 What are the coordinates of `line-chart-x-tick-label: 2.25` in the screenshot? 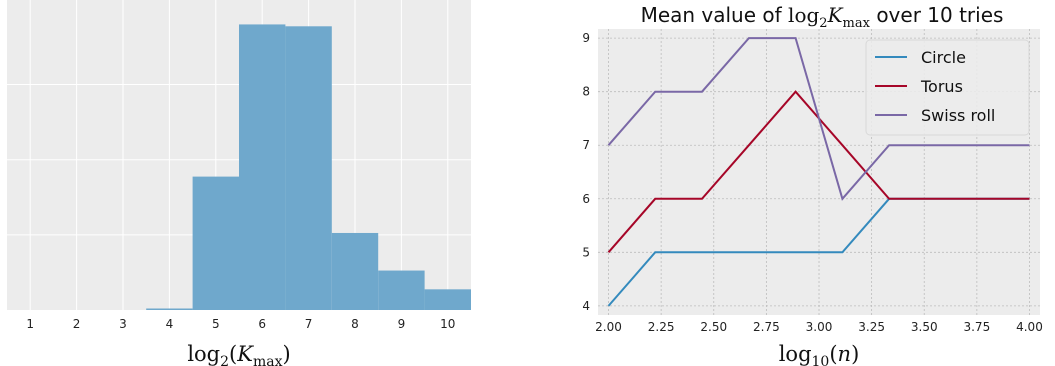 It's located at (661, 327).